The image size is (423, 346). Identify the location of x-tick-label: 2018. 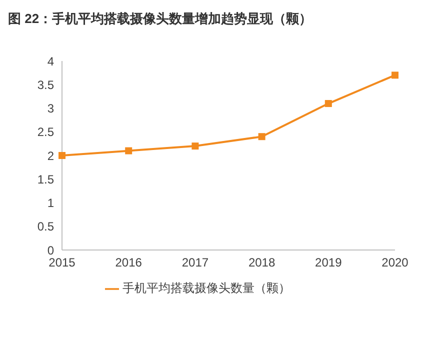
(262, 263).